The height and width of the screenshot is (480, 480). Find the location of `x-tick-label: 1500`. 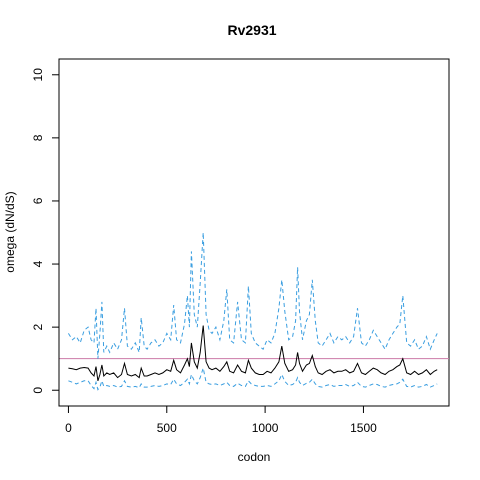

x-tick-label: 1500 is located at coordinates (363, 428).